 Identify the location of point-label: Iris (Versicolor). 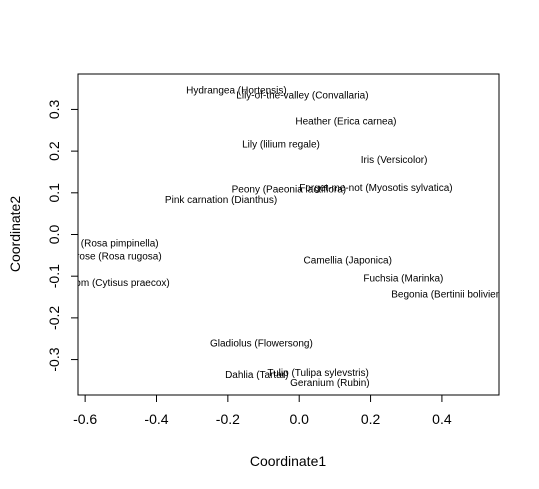
(394, 160).